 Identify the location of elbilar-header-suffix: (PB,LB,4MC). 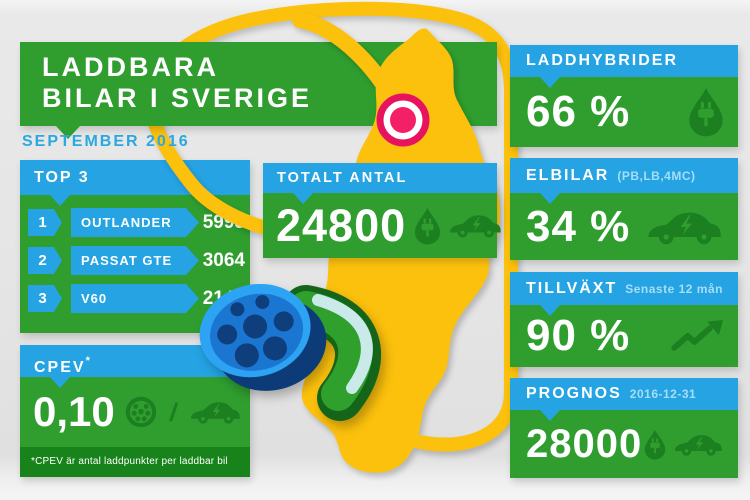
(656, 175).